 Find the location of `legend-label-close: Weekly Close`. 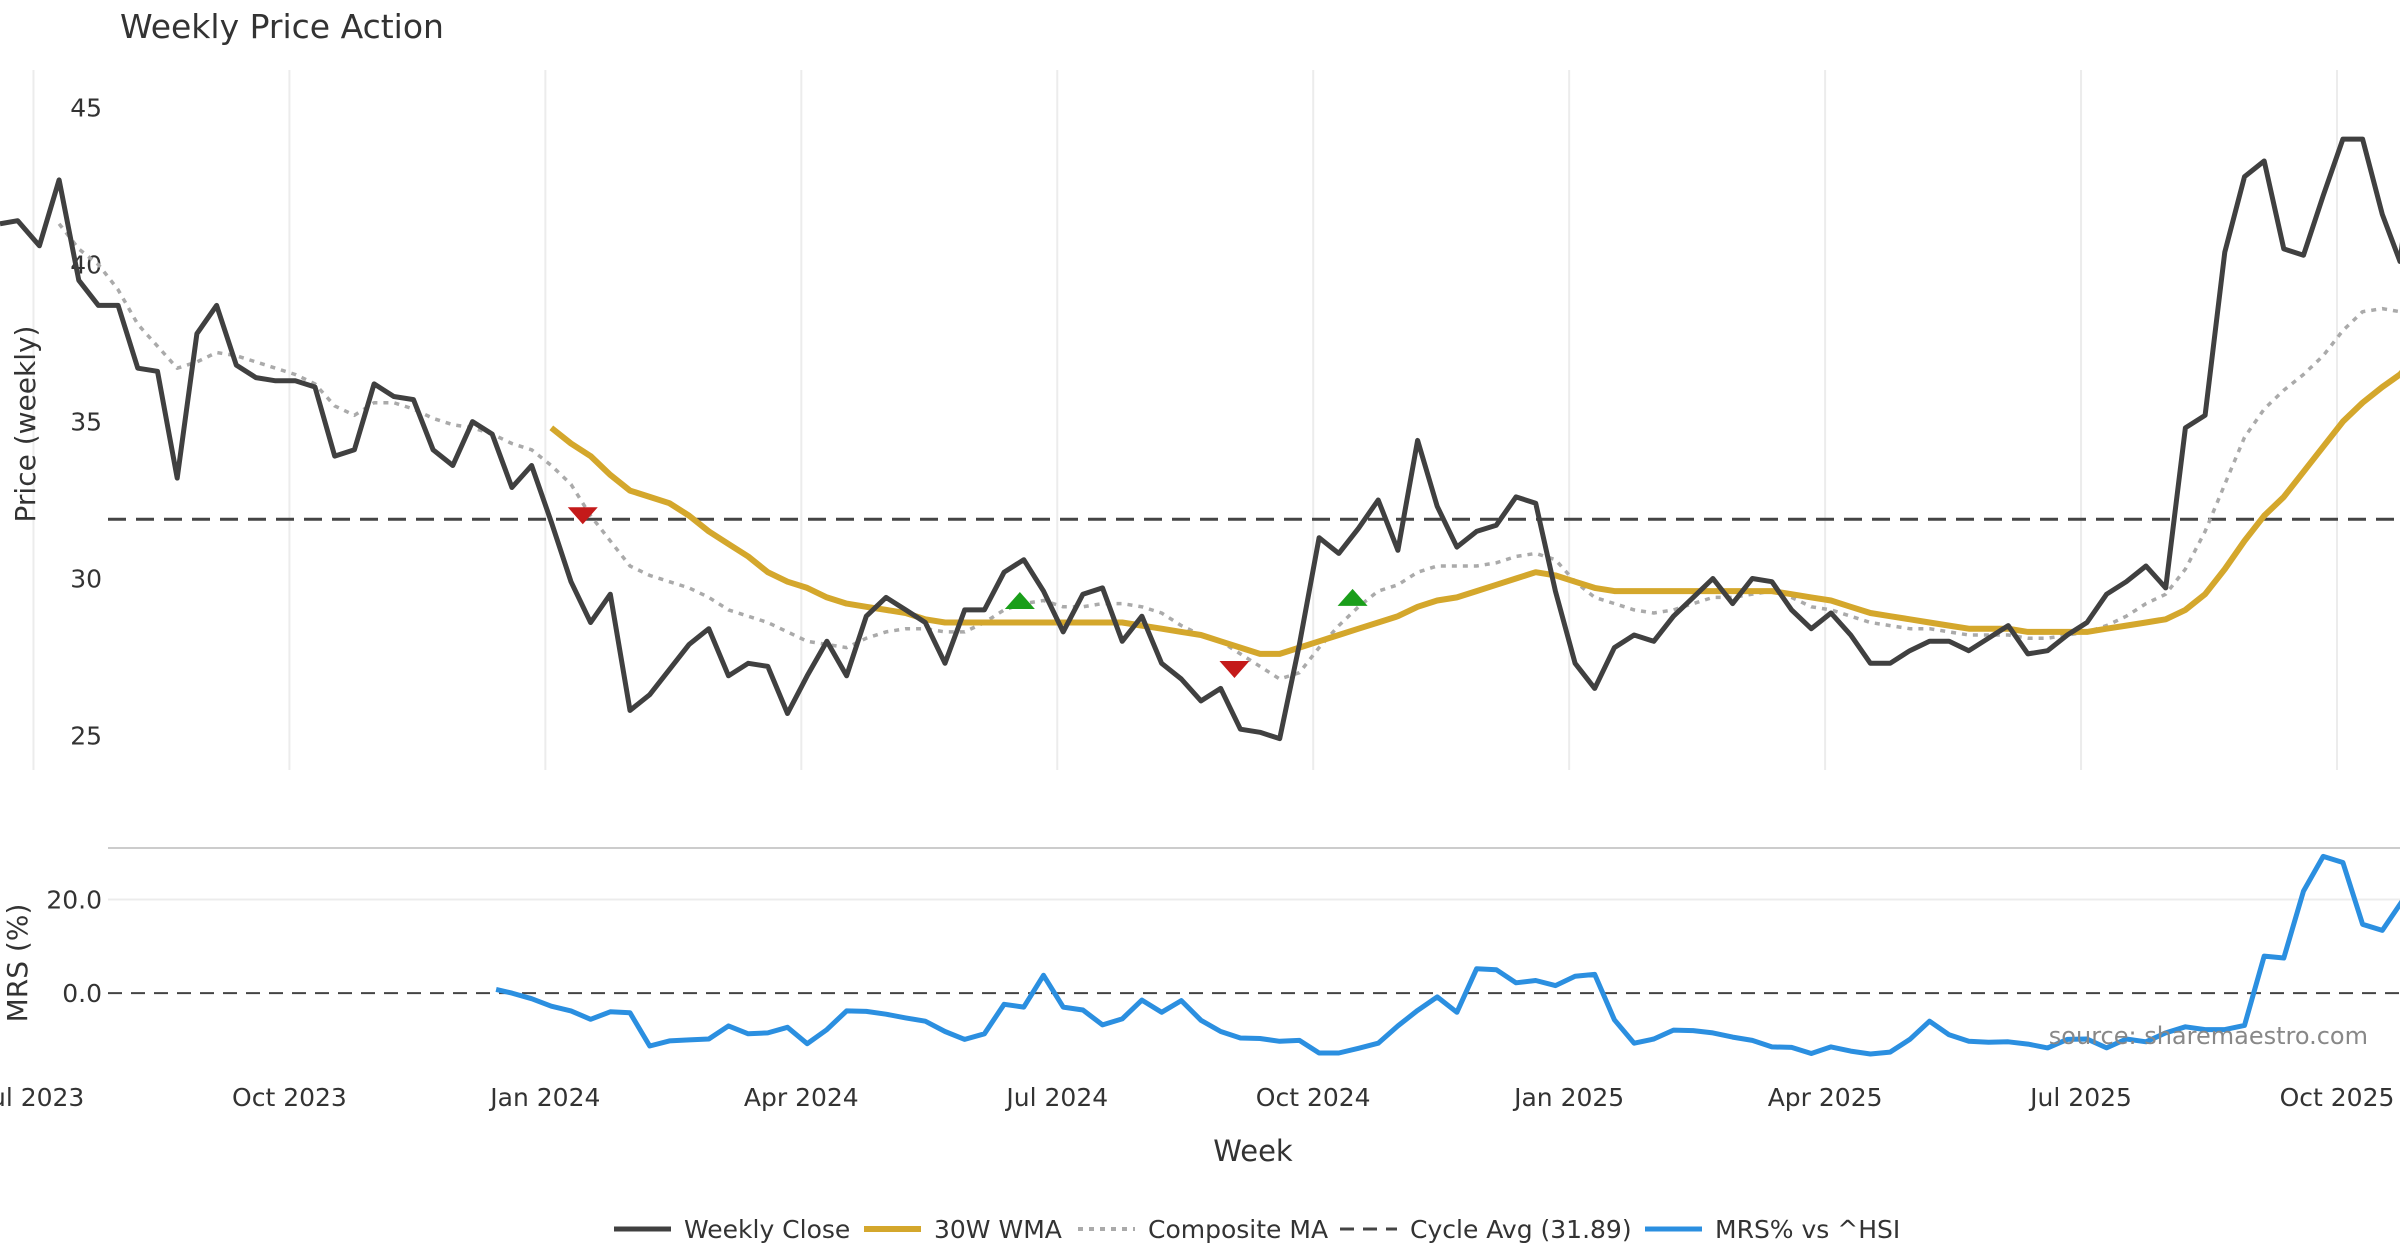

legend-label-close: Weekly Close is located at coordinates (767, 1229).